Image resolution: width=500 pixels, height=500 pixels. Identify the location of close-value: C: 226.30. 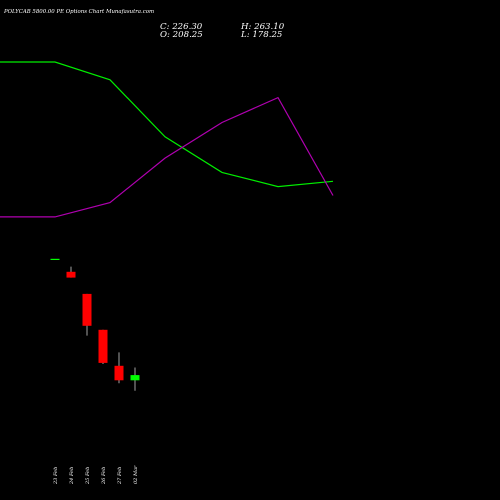
(181, 27).